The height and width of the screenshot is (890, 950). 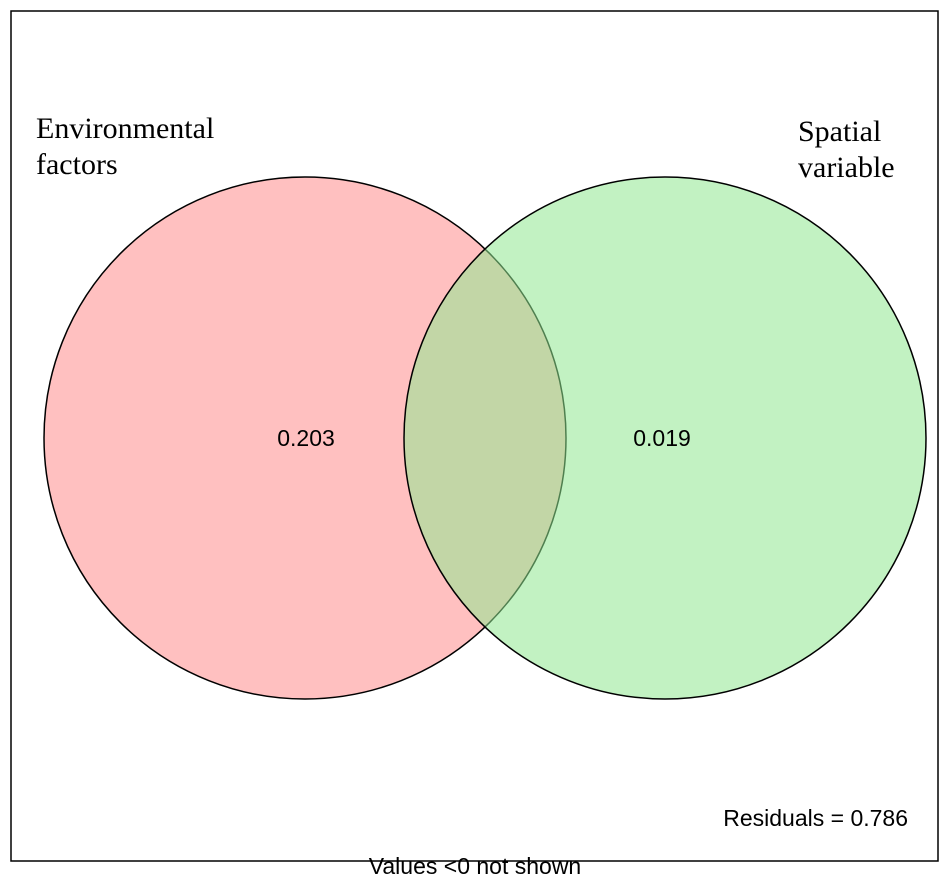 What do you see at coordinates (306, 438) in the screenshot?
I see `environmental-factors-unique-value: 0.203` at bounding box center [306, 438].